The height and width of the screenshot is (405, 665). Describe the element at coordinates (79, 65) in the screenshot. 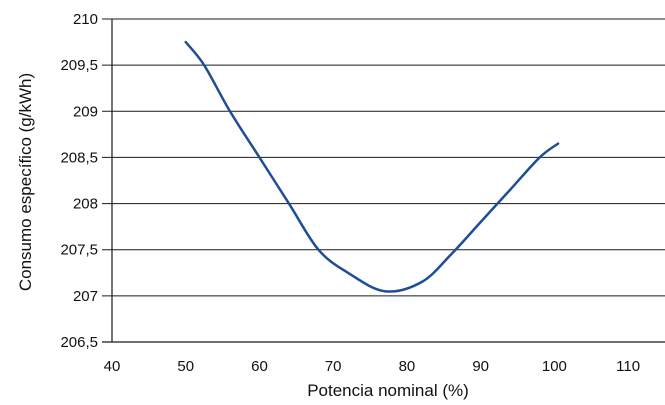

I see `y-tick-label: 209,5` at that location.